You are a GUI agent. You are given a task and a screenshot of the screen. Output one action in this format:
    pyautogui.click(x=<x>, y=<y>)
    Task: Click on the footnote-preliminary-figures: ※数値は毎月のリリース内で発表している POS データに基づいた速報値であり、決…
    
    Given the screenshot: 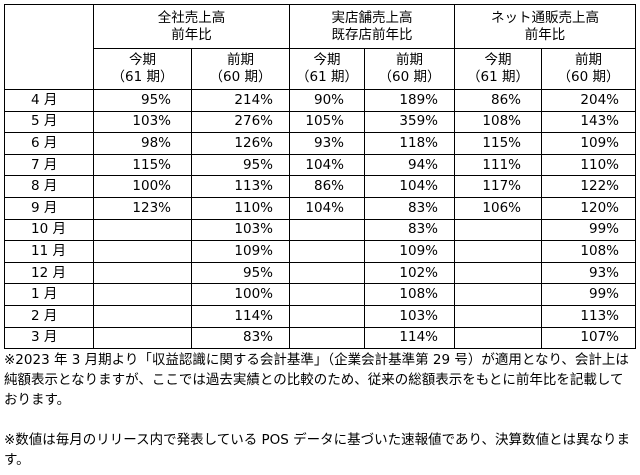 What is the action you would take?
    pyautogui.click(x=317, y=450)
    